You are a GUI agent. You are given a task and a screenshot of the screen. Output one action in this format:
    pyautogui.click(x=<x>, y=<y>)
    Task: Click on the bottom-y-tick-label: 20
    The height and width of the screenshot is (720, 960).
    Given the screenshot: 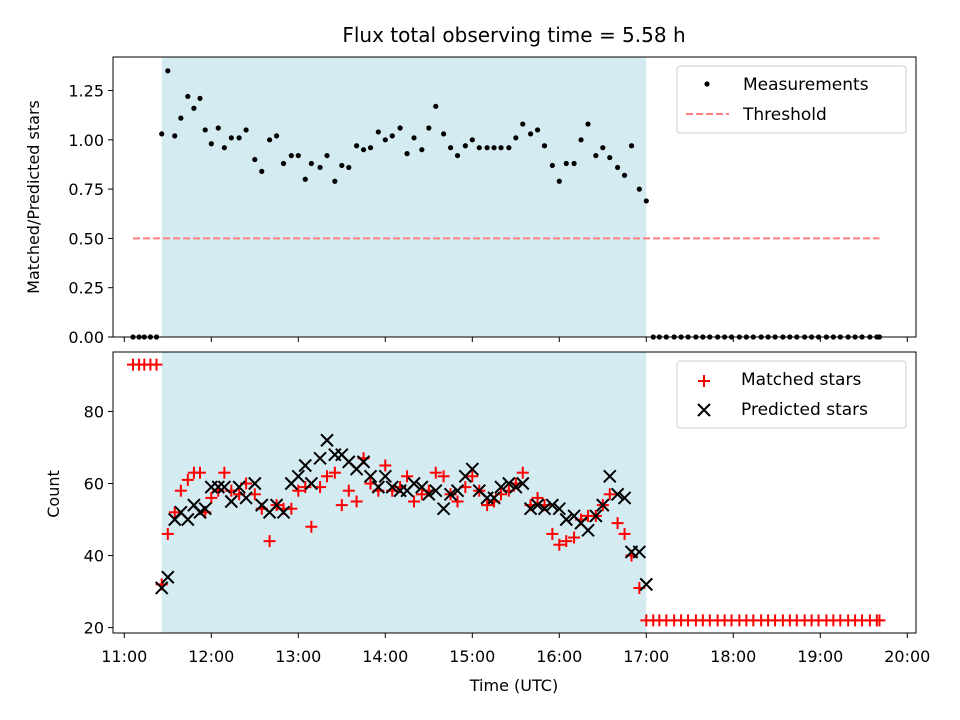 What is the action you would take?
    pyautogui.click(x=94, y=628)
    